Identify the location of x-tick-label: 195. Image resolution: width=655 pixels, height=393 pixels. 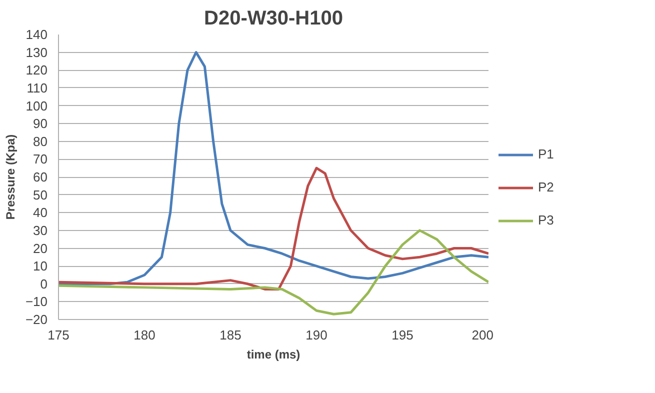
(403, 335).